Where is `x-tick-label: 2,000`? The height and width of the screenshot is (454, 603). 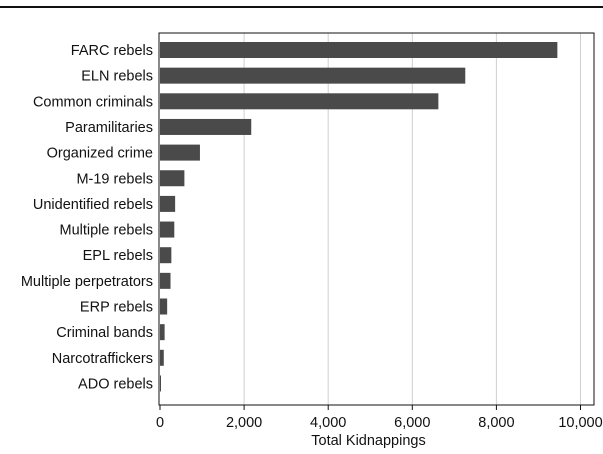 x-tick-label: 2,000 is located at coordinates (244, 423).